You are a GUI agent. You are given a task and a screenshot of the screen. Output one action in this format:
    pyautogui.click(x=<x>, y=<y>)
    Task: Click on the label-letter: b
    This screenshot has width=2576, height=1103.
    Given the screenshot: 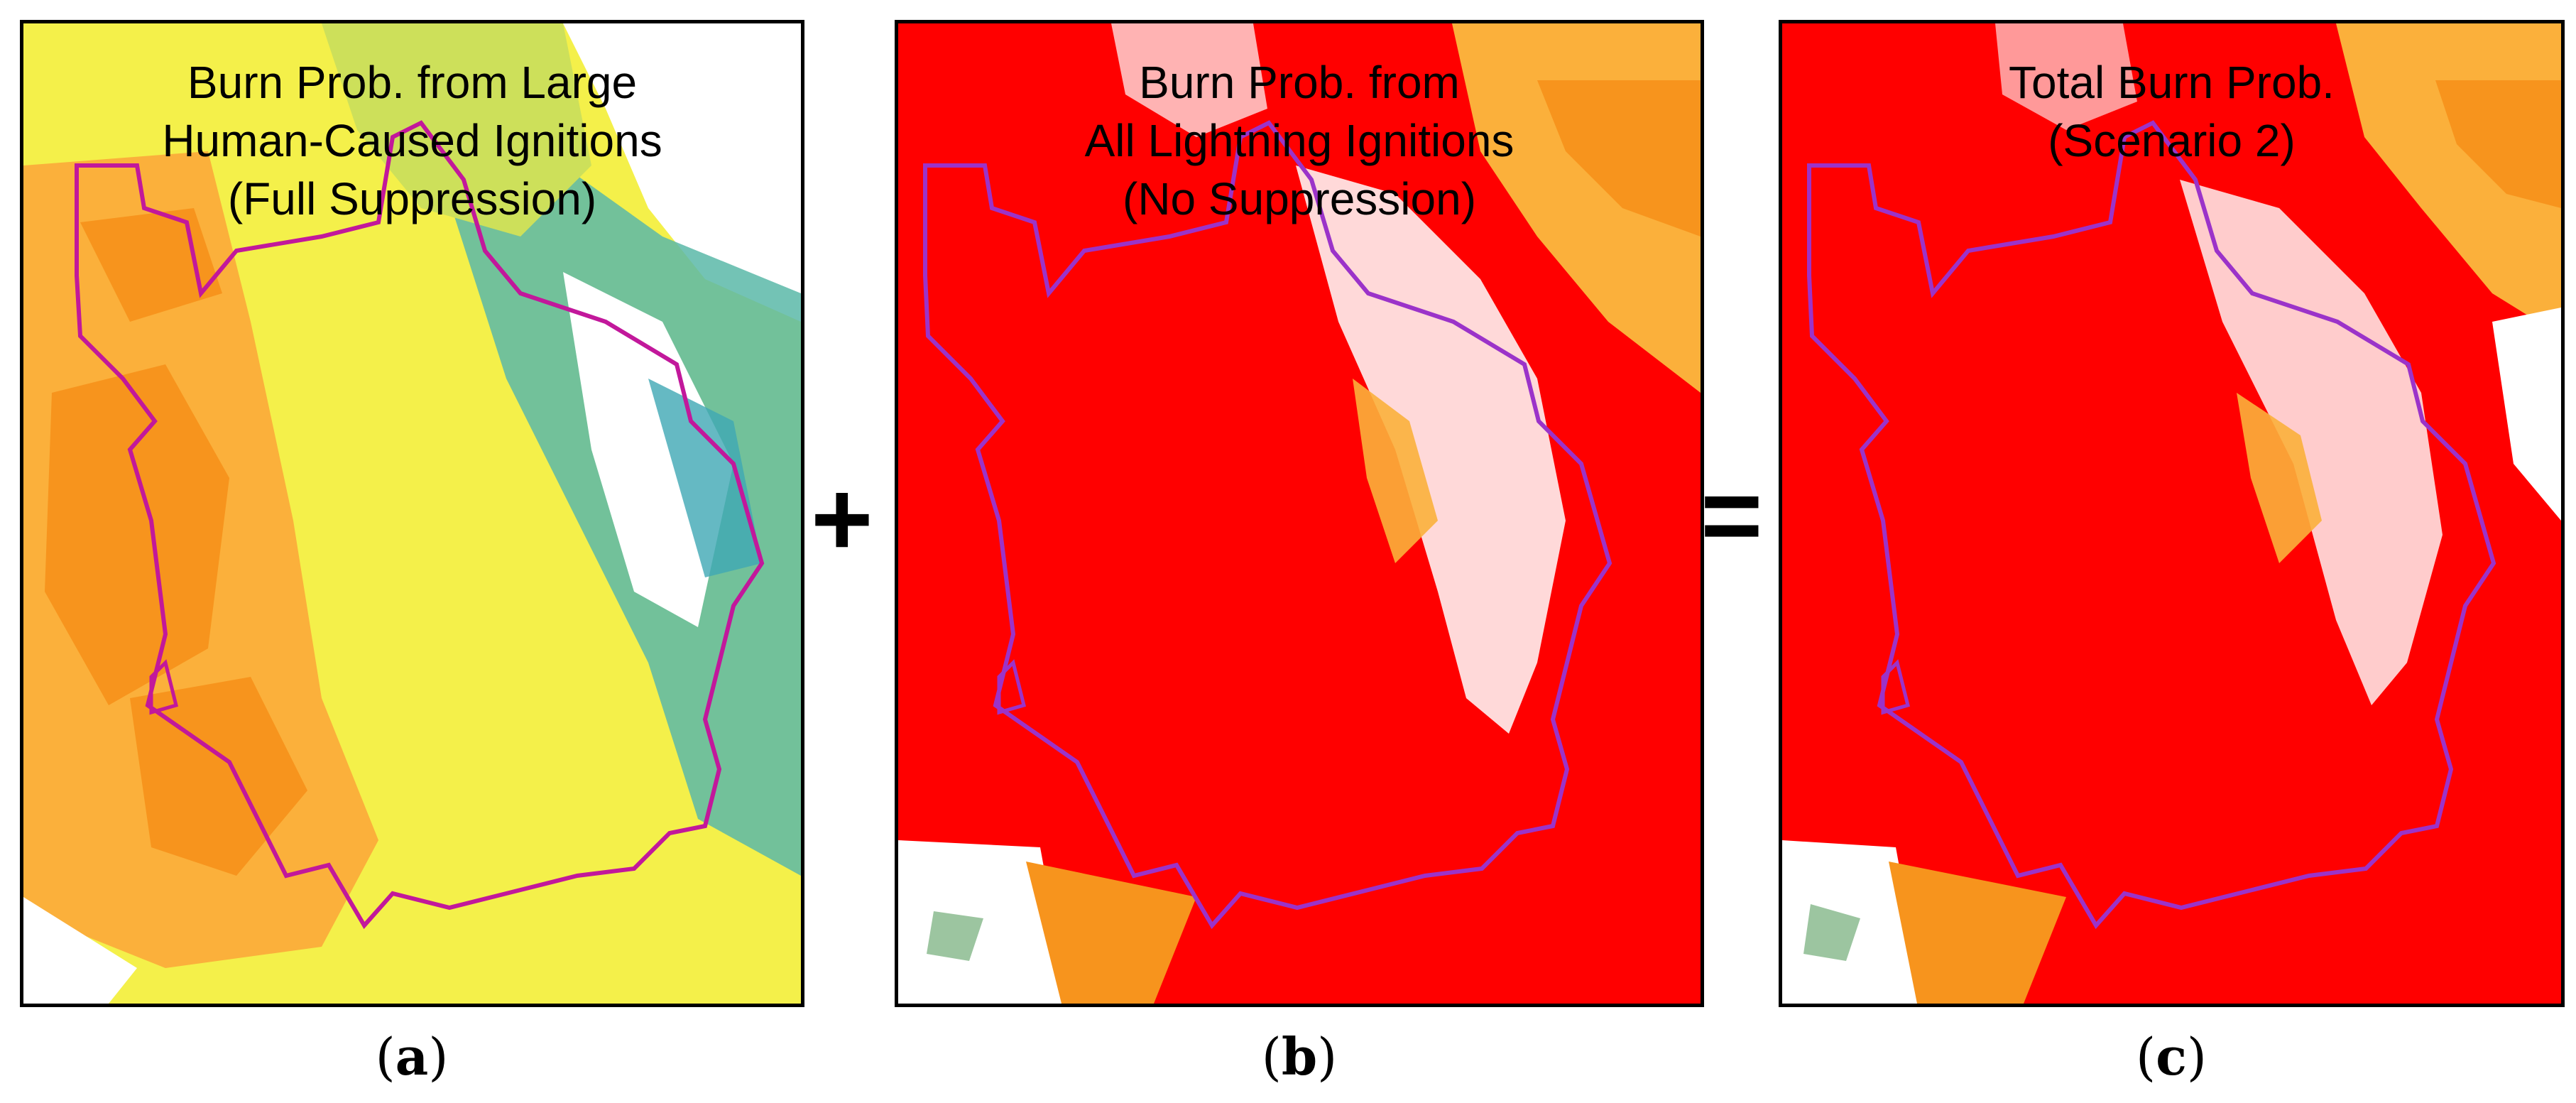 What is the action you would take?
    pyautogui.click(x=1299, y=1056)
    